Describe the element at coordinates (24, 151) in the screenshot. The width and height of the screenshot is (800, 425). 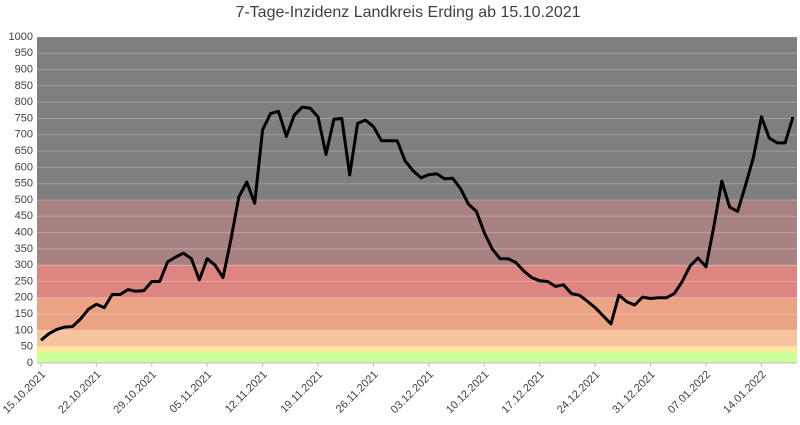
I see `y-tick-label: 650` at that location.